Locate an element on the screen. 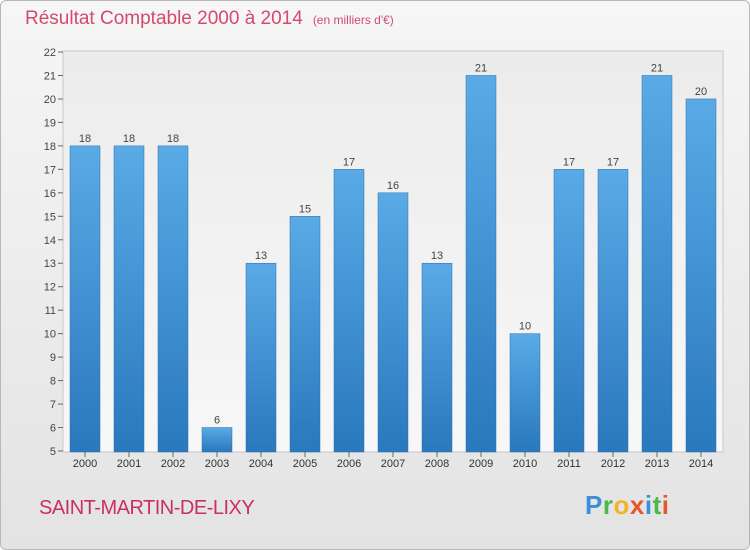  y-tick-label: 7 is located at coordinates (53, 405).